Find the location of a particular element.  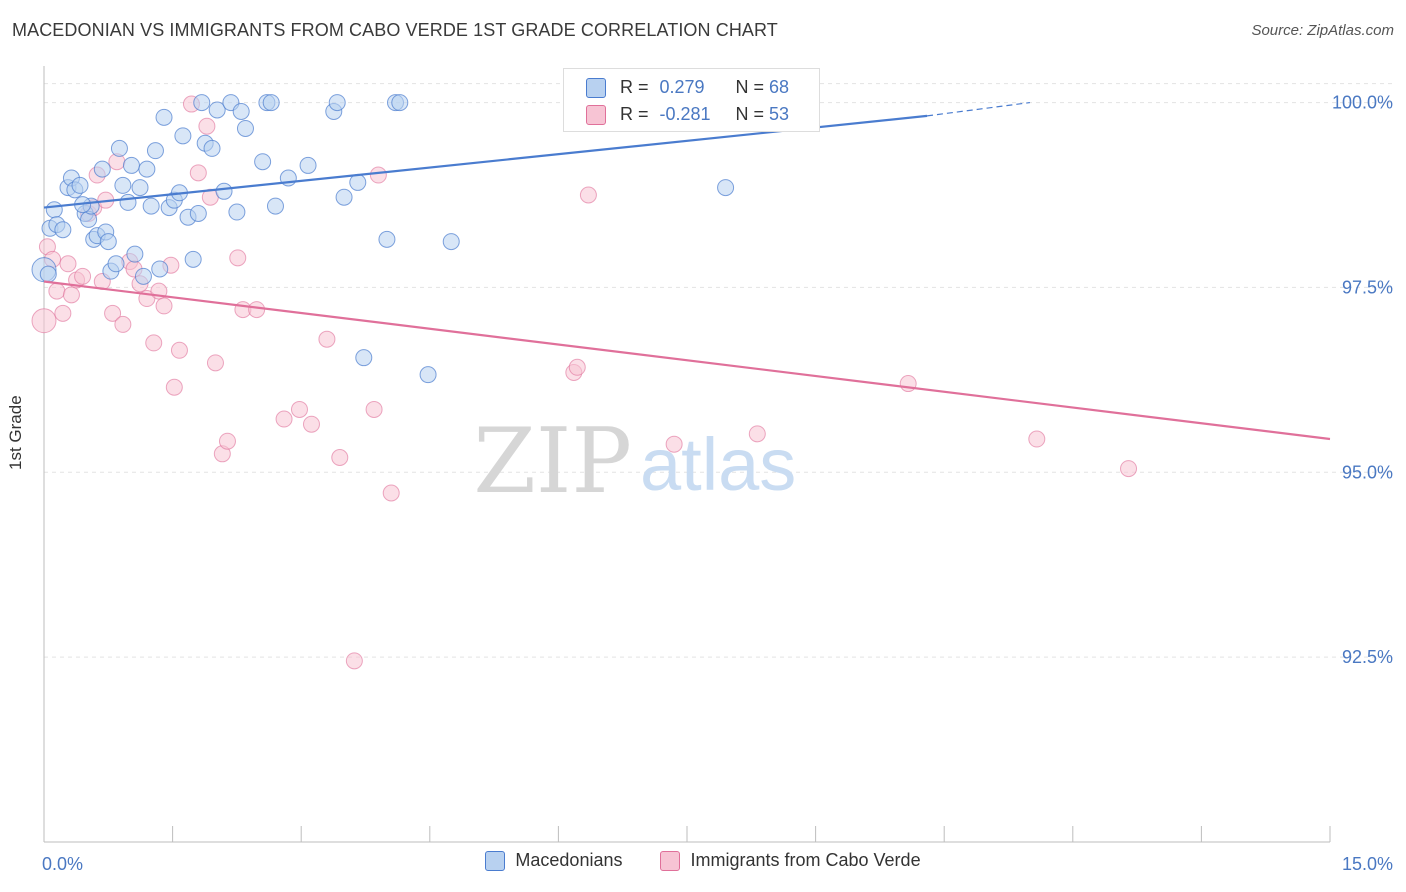

legend-label-cabo-verde: Immigrants from Cabo Verde is located at coordinates (805, 860).